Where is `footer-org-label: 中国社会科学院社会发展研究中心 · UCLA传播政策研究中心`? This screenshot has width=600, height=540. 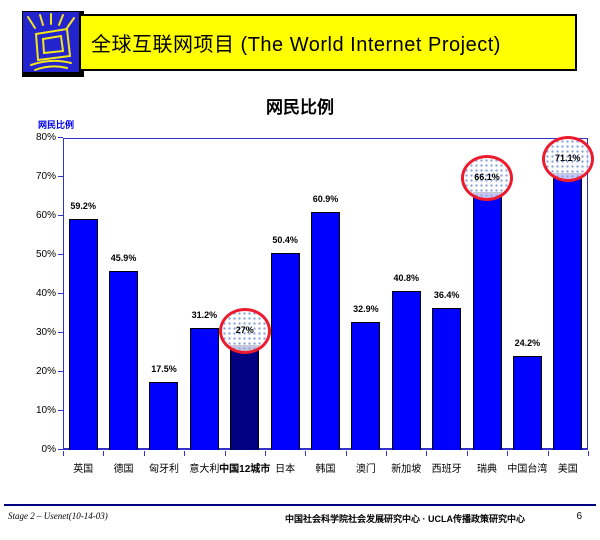 footer-org-label: 中国社会科学院社会发展研究中心 · UCLA传播政策研究中心 is located at coordinates (405, 519).